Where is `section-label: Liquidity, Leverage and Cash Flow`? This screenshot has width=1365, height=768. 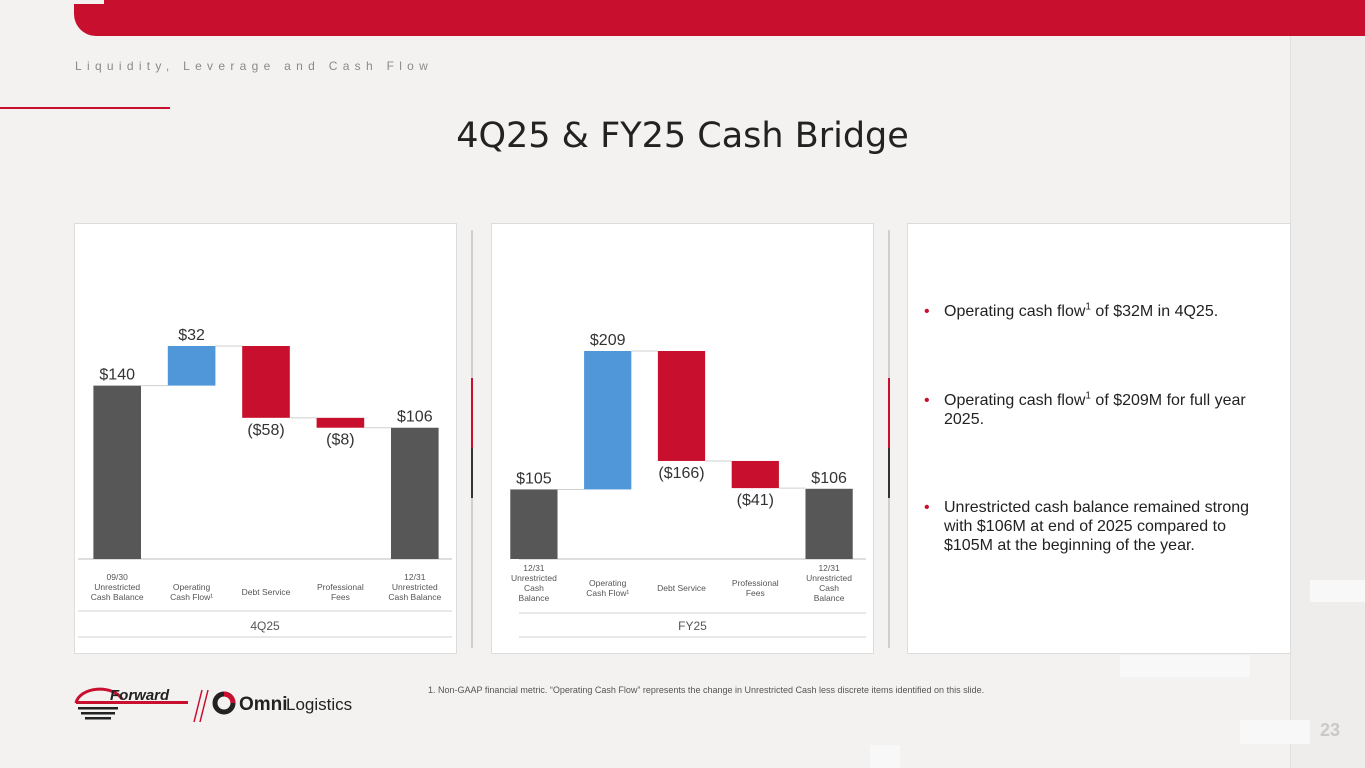
section-label: Liquidity, Leverage and Cash Flow is located at coordinates (254, 66).